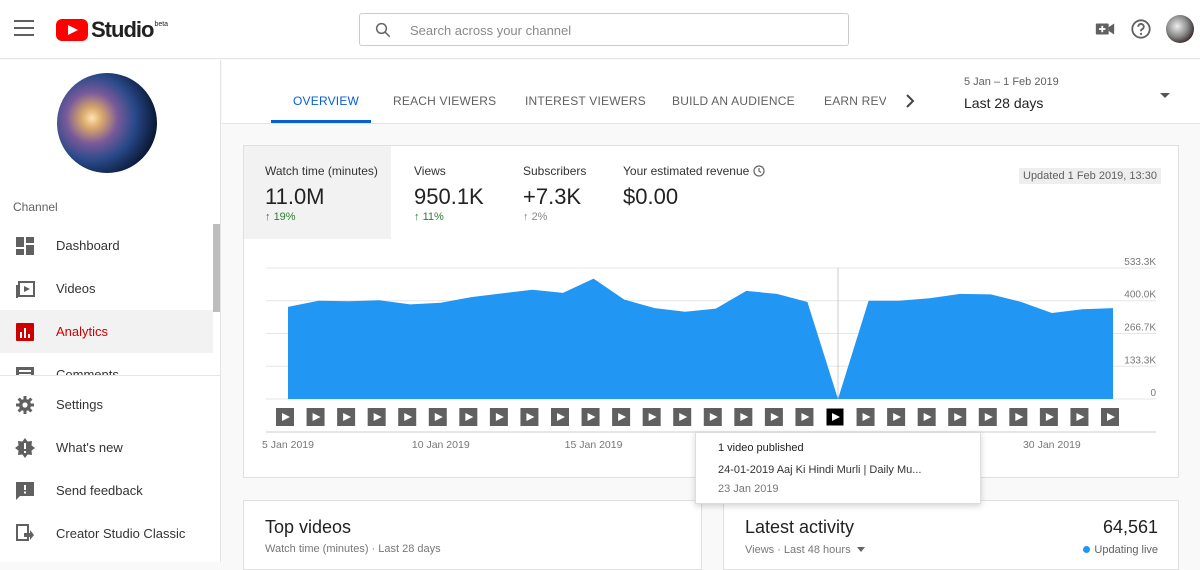 This screenshot has width=1200, height=570. What do you see at coordinates (430, 171) in the screenshot?
I see `metric-label: Views` at bounding box center [430, 171].